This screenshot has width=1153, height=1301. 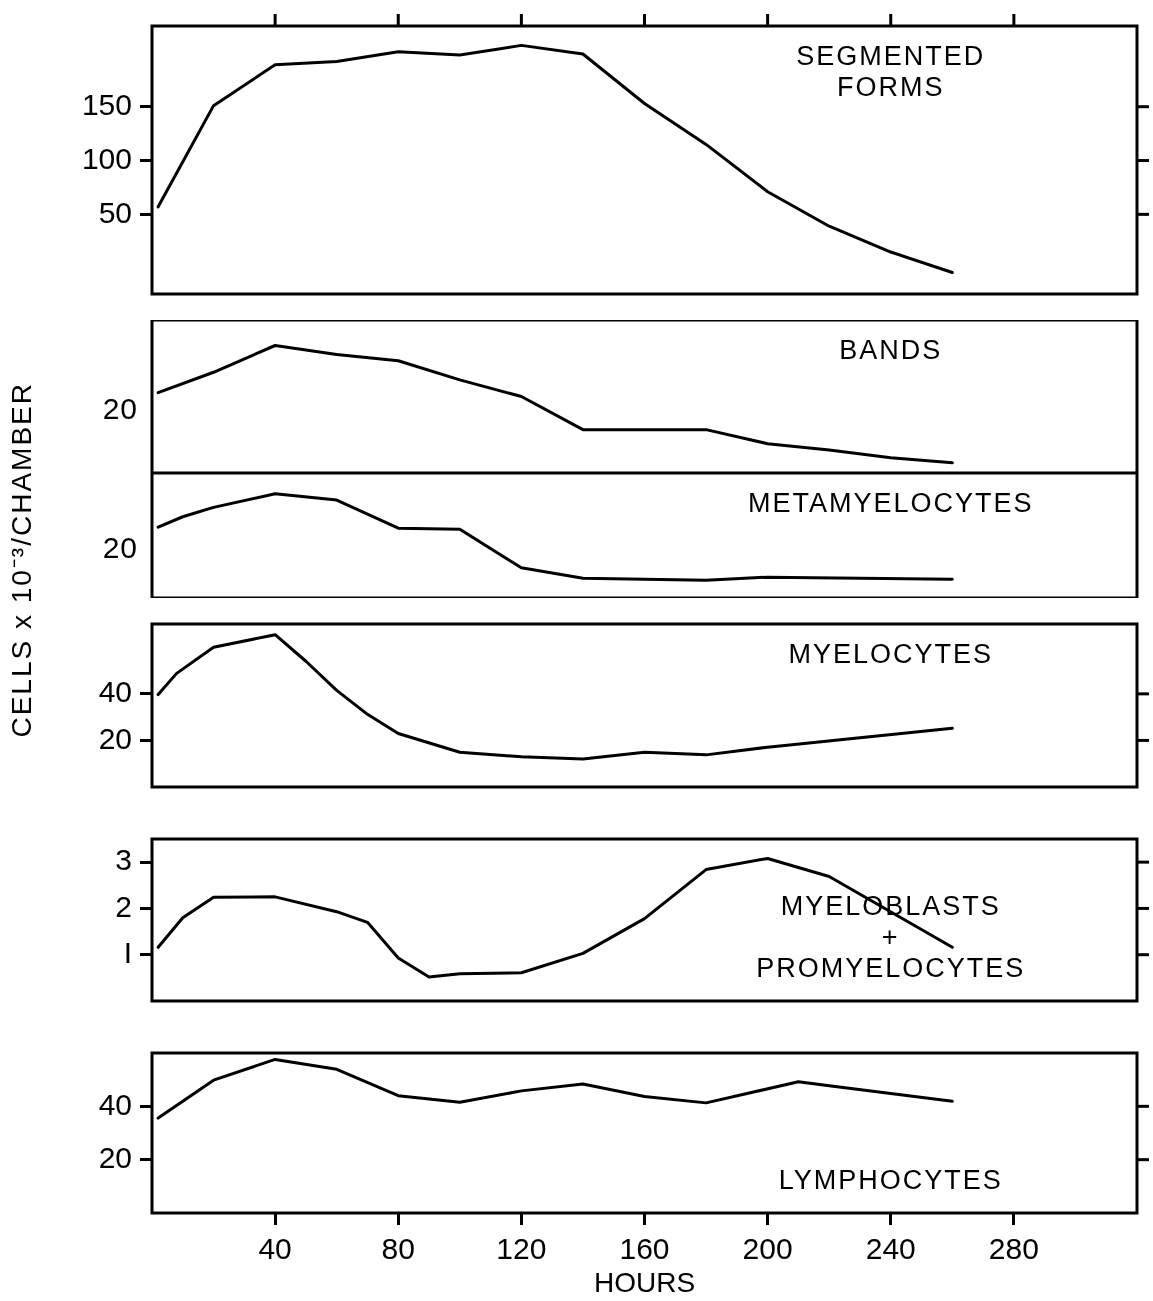 What do you see at coordinates (275, 1249) in the screenshot?
I see `x-tick-label: 40` at bounding box center [275, 1249].